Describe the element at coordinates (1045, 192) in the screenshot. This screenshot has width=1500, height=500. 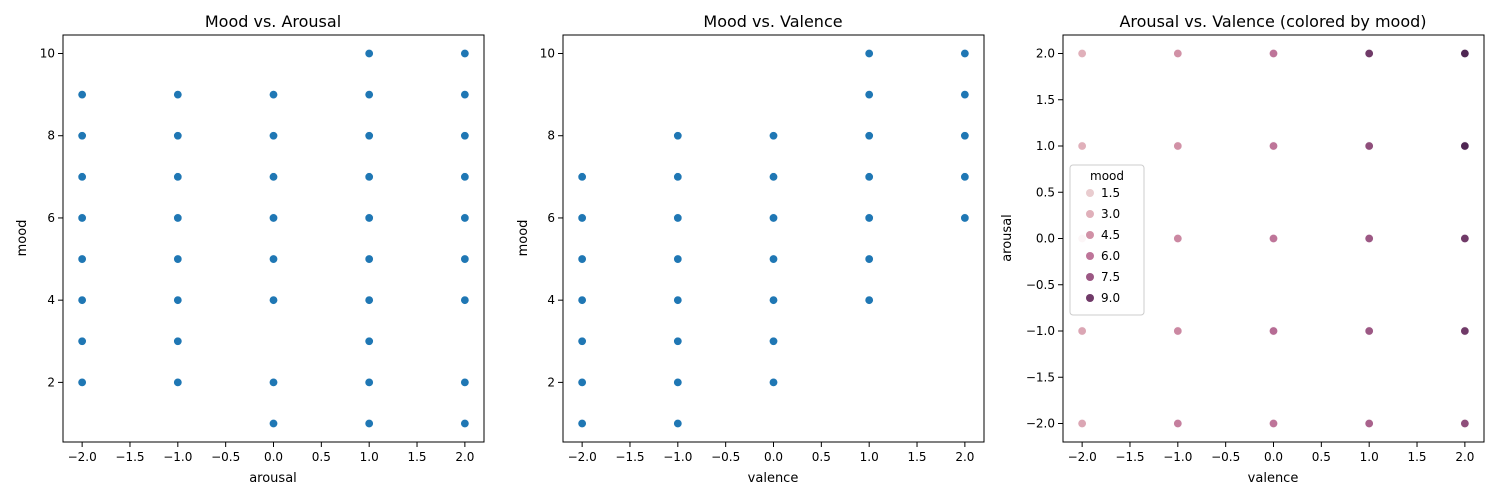
I see `y-tick-label: 0.5` at that location.